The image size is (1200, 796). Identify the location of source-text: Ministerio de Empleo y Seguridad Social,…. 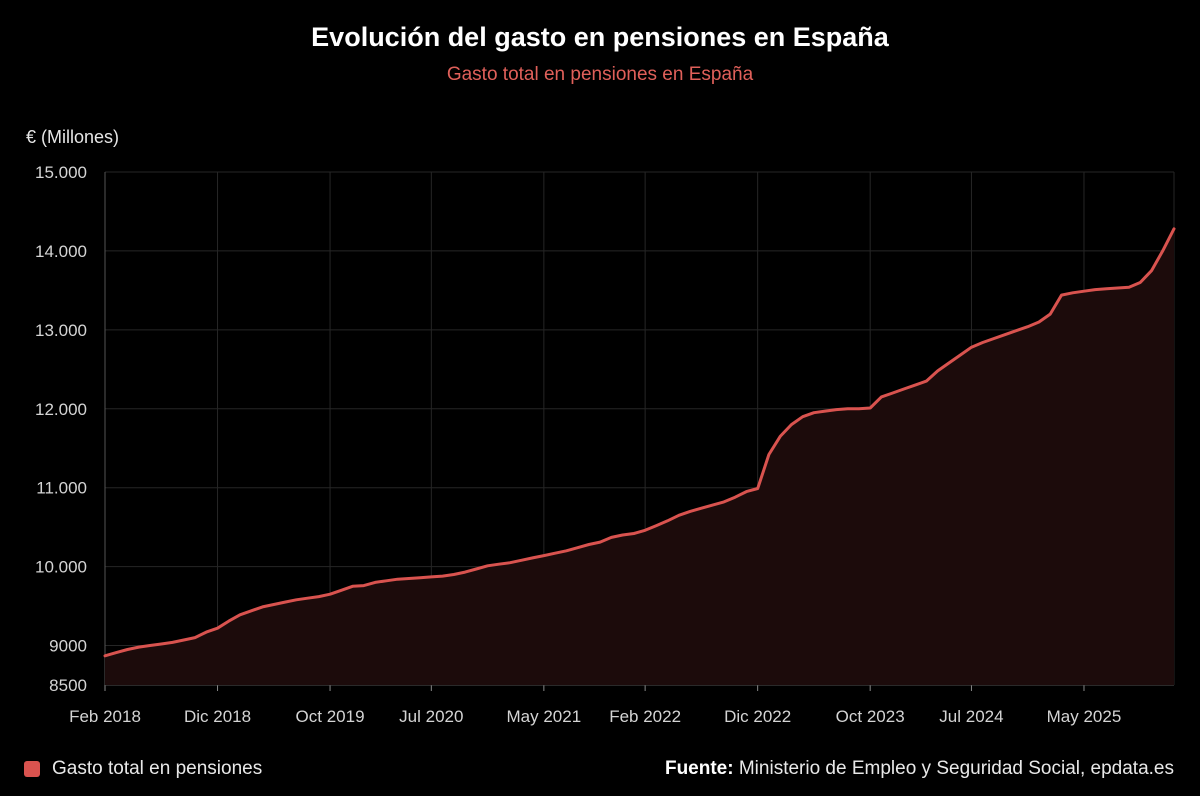
(956, 768).